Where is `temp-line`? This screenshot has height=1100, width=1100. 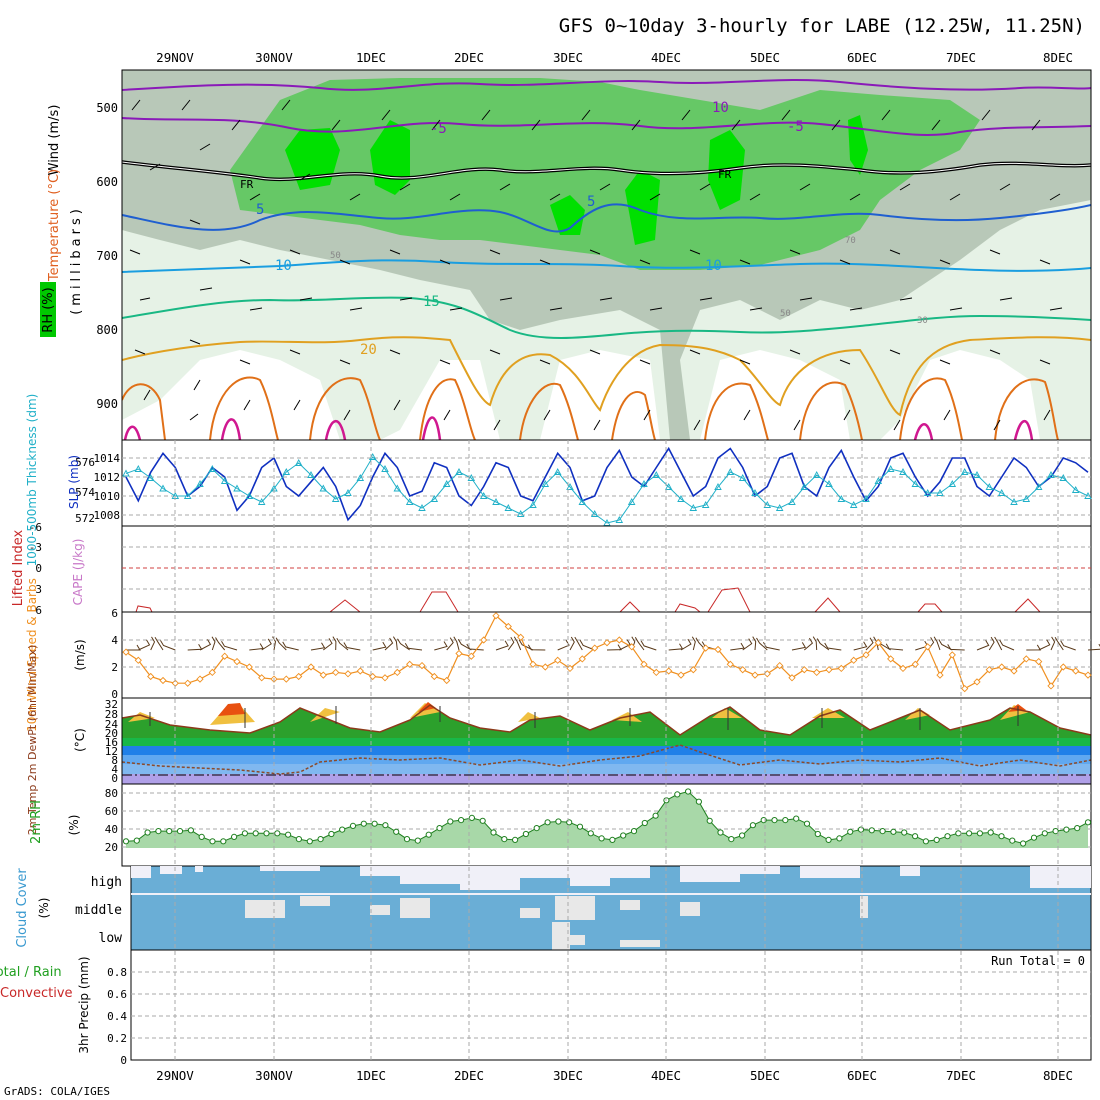
temp-line is located at coordinates (606, 720).